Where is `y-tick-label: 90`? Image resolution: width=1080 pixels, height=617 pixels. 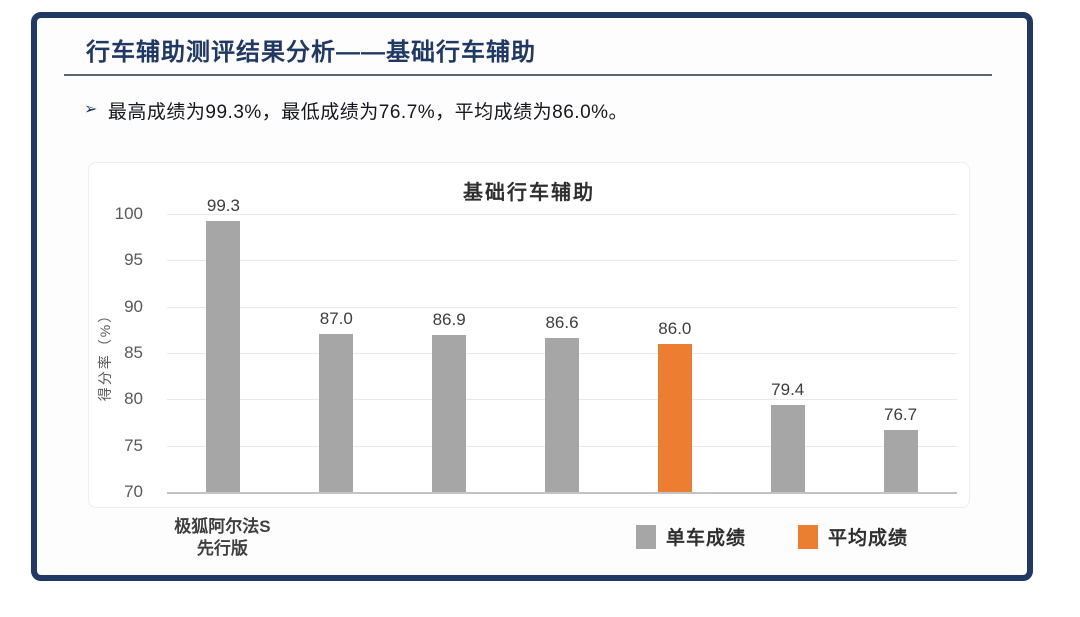
y-tick-label: 90 is located at coordinates (133, 306).